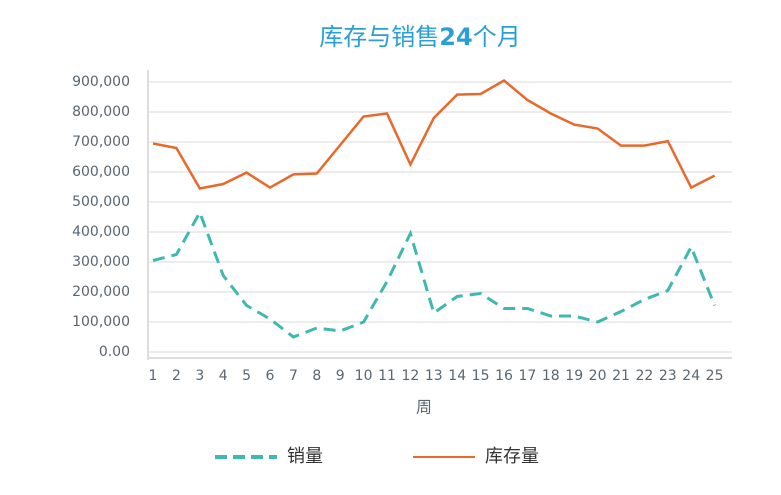 The width and height of the screenshot is (781, 495). What do you see at coordinates (527, 376) in the screenshot?
I see `x-tick-label: 17` at bounding box center [527, 376].